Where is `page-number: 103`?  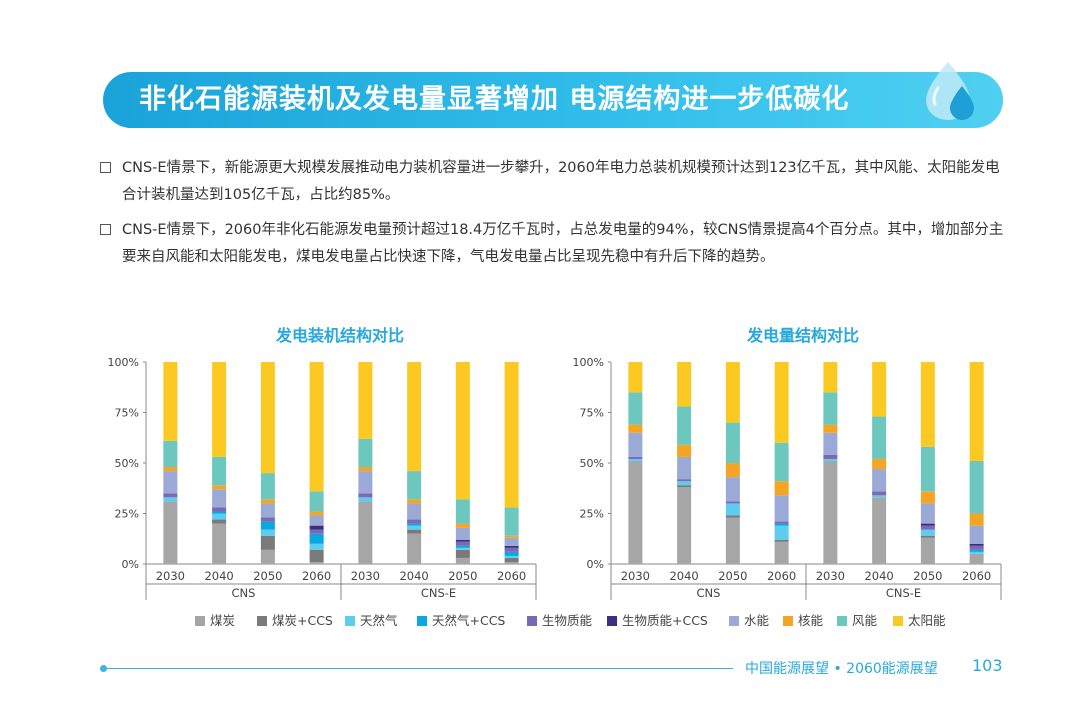
page-number: 103 is located at coordinates (987, 665).